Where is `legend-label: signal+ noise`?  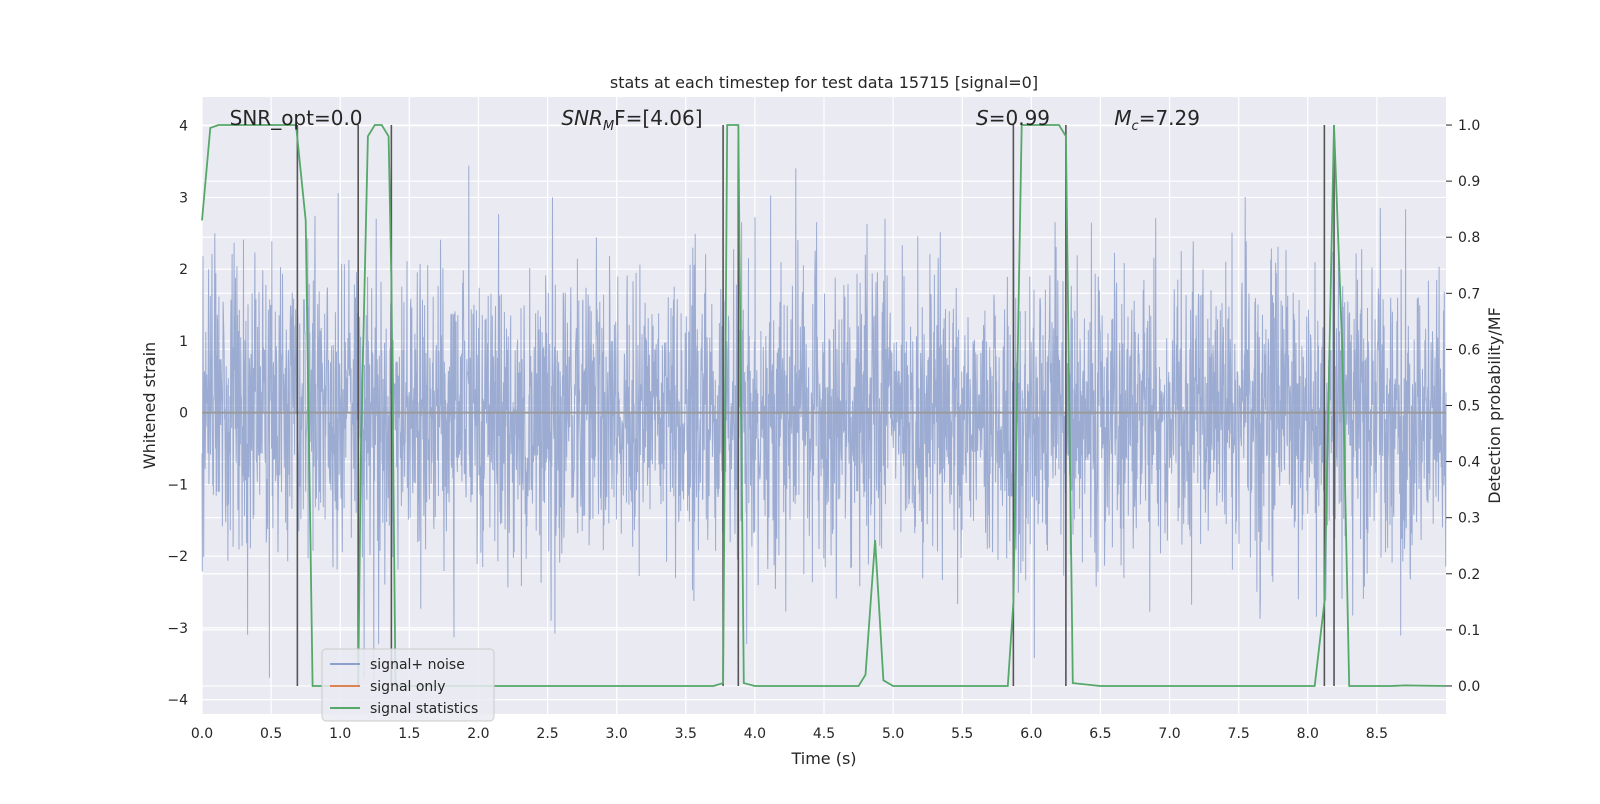
legend-label: signal+ noise is located at coordinates (417, 665).